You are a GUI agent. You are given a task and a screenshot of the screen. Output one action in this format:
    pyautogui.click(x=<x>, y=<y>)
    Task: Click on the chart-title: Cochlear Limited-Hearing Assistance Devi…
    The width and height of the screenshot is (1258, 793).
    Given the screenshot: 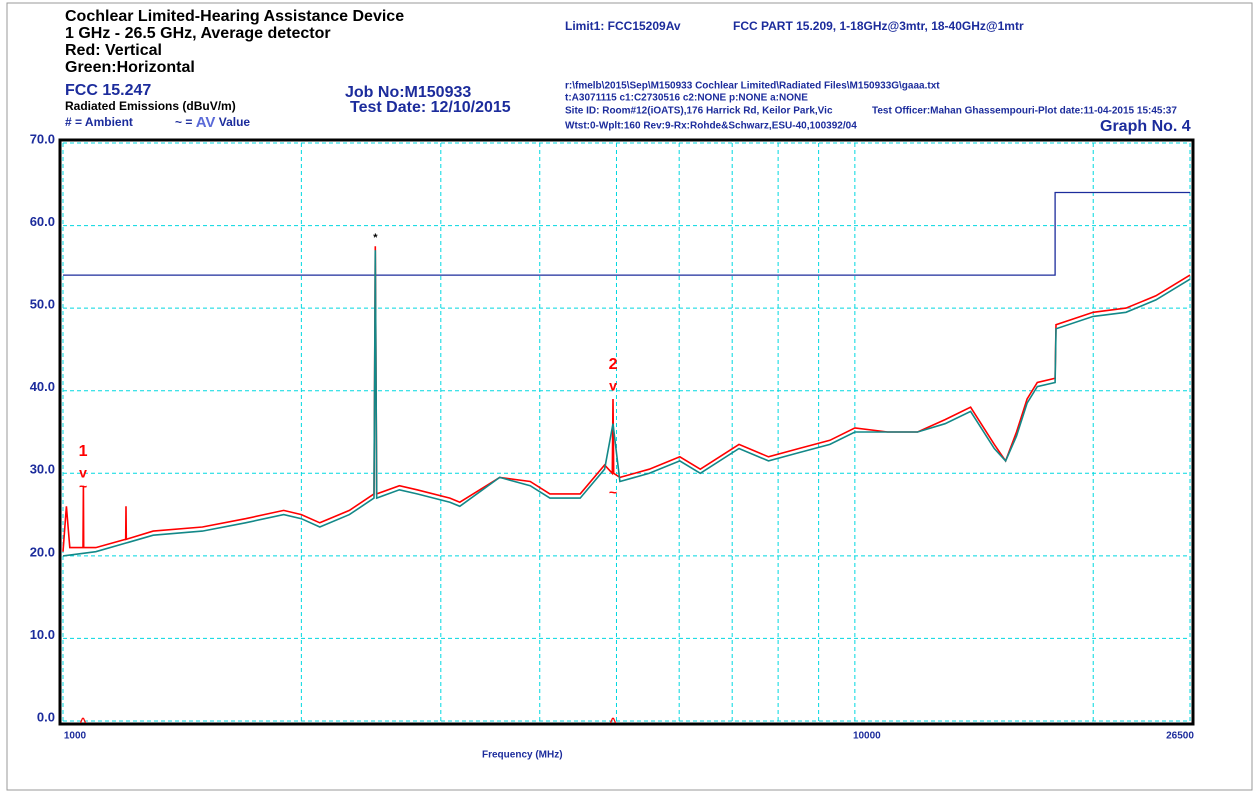 What is the action you would take?
    pyautogui.click(x=234, y=16)
    